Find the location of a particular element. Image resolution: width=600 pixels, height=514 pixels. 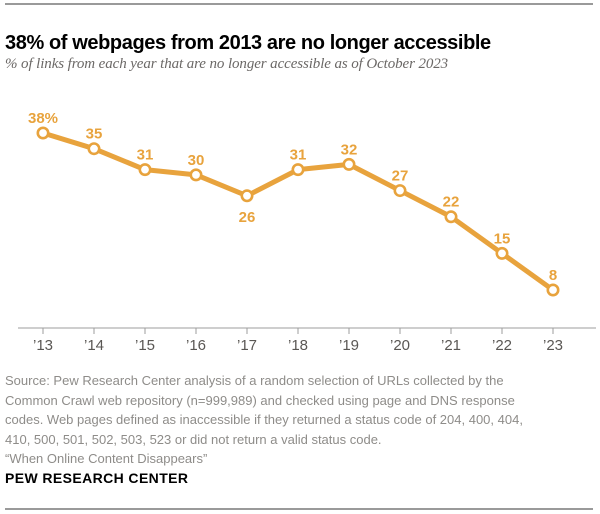

x-tick-label: ’20 is located at coordinates (400, 345).